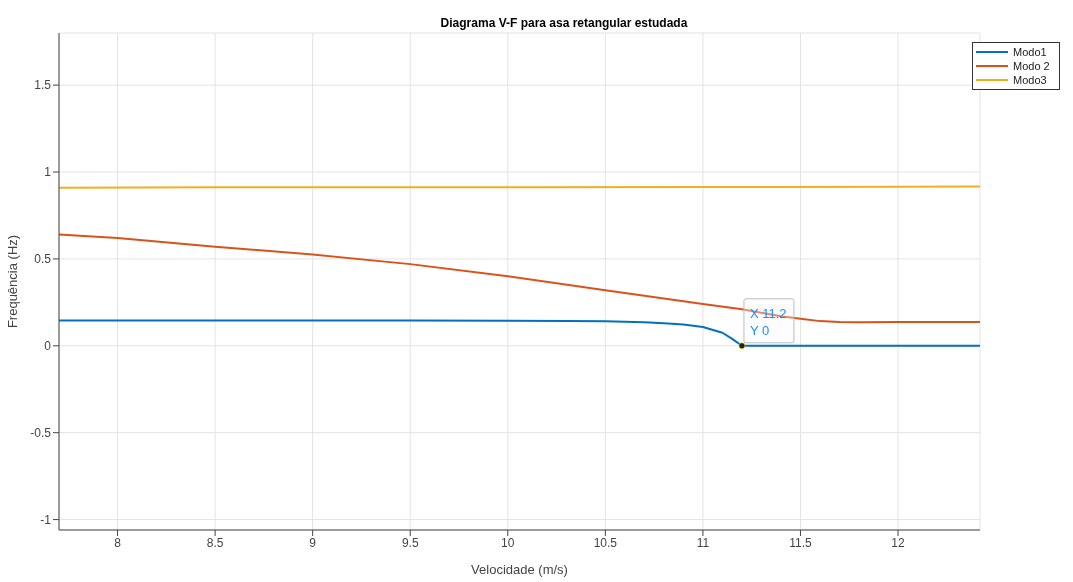  I want to click on y-axis-title: Frequência (Hz), so click(12, 281).